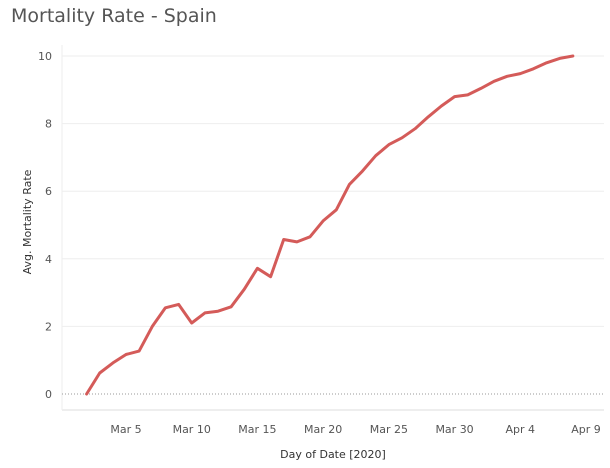 This screenshot has width=610, height=468. I want to click on y-axis-title: Avg. Mortality Rate, so click(27, 221).